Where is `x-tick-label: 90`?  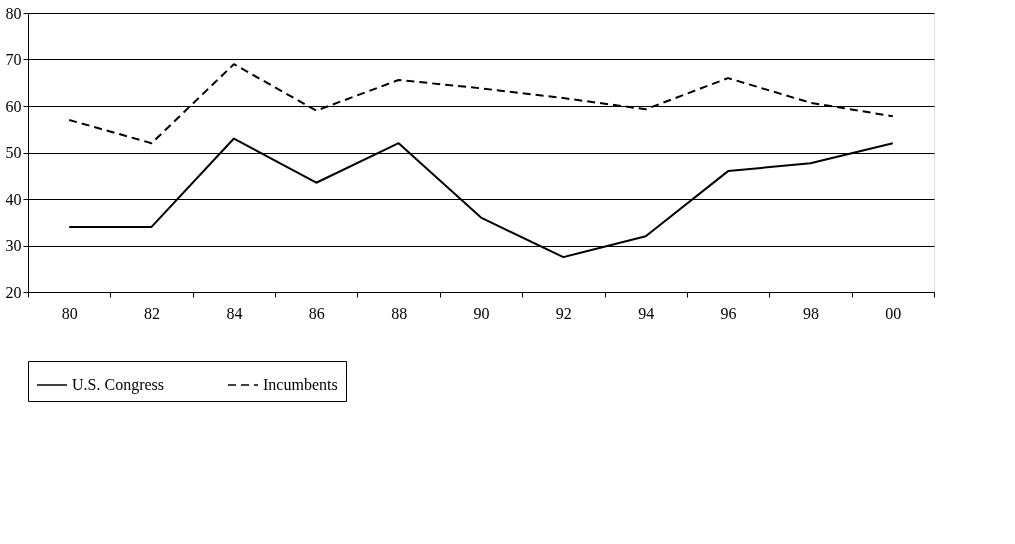 x-tick-label: 90 is located at coordinates (481, 313).